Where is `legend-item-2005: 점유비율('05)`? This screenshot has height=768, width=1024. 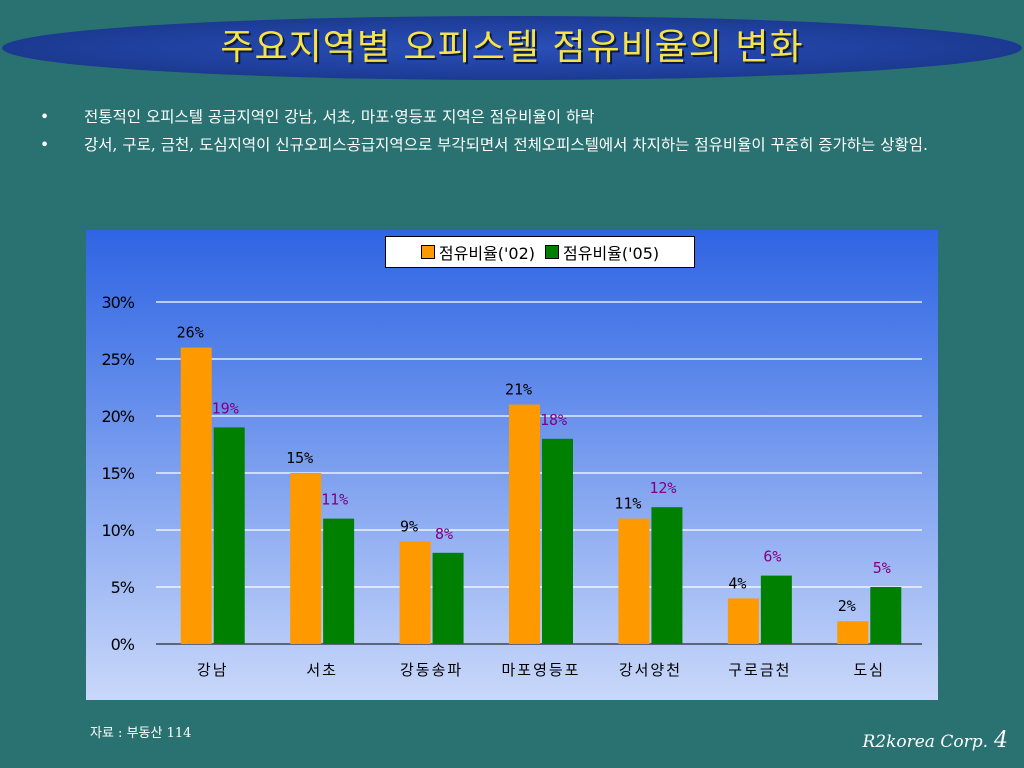
legend-item-2005: 점유비율('05) is located at coordinates (602, 252).